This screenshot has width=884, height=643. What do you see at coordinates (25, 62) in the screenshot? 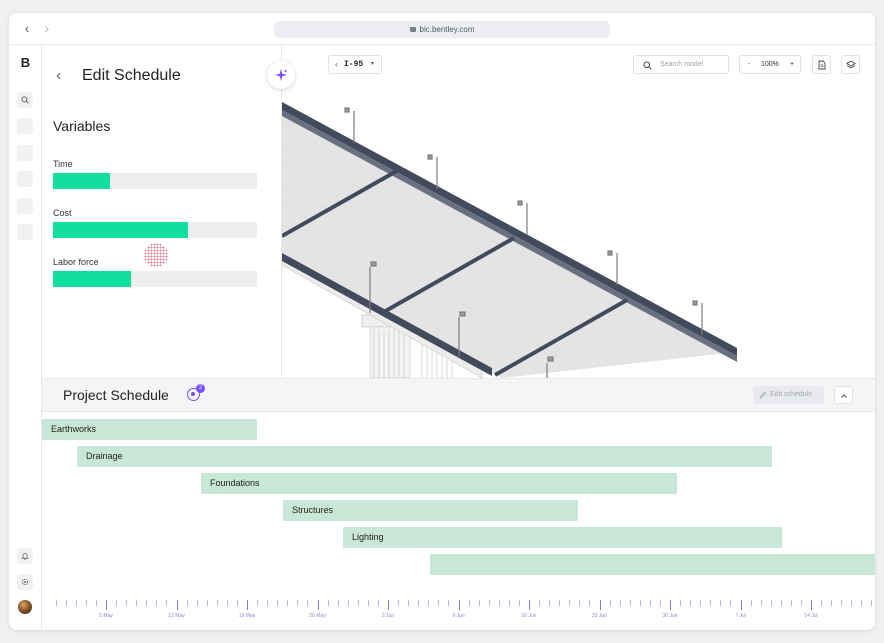
I see `app-logo: B` at bounding box center [25, 62].